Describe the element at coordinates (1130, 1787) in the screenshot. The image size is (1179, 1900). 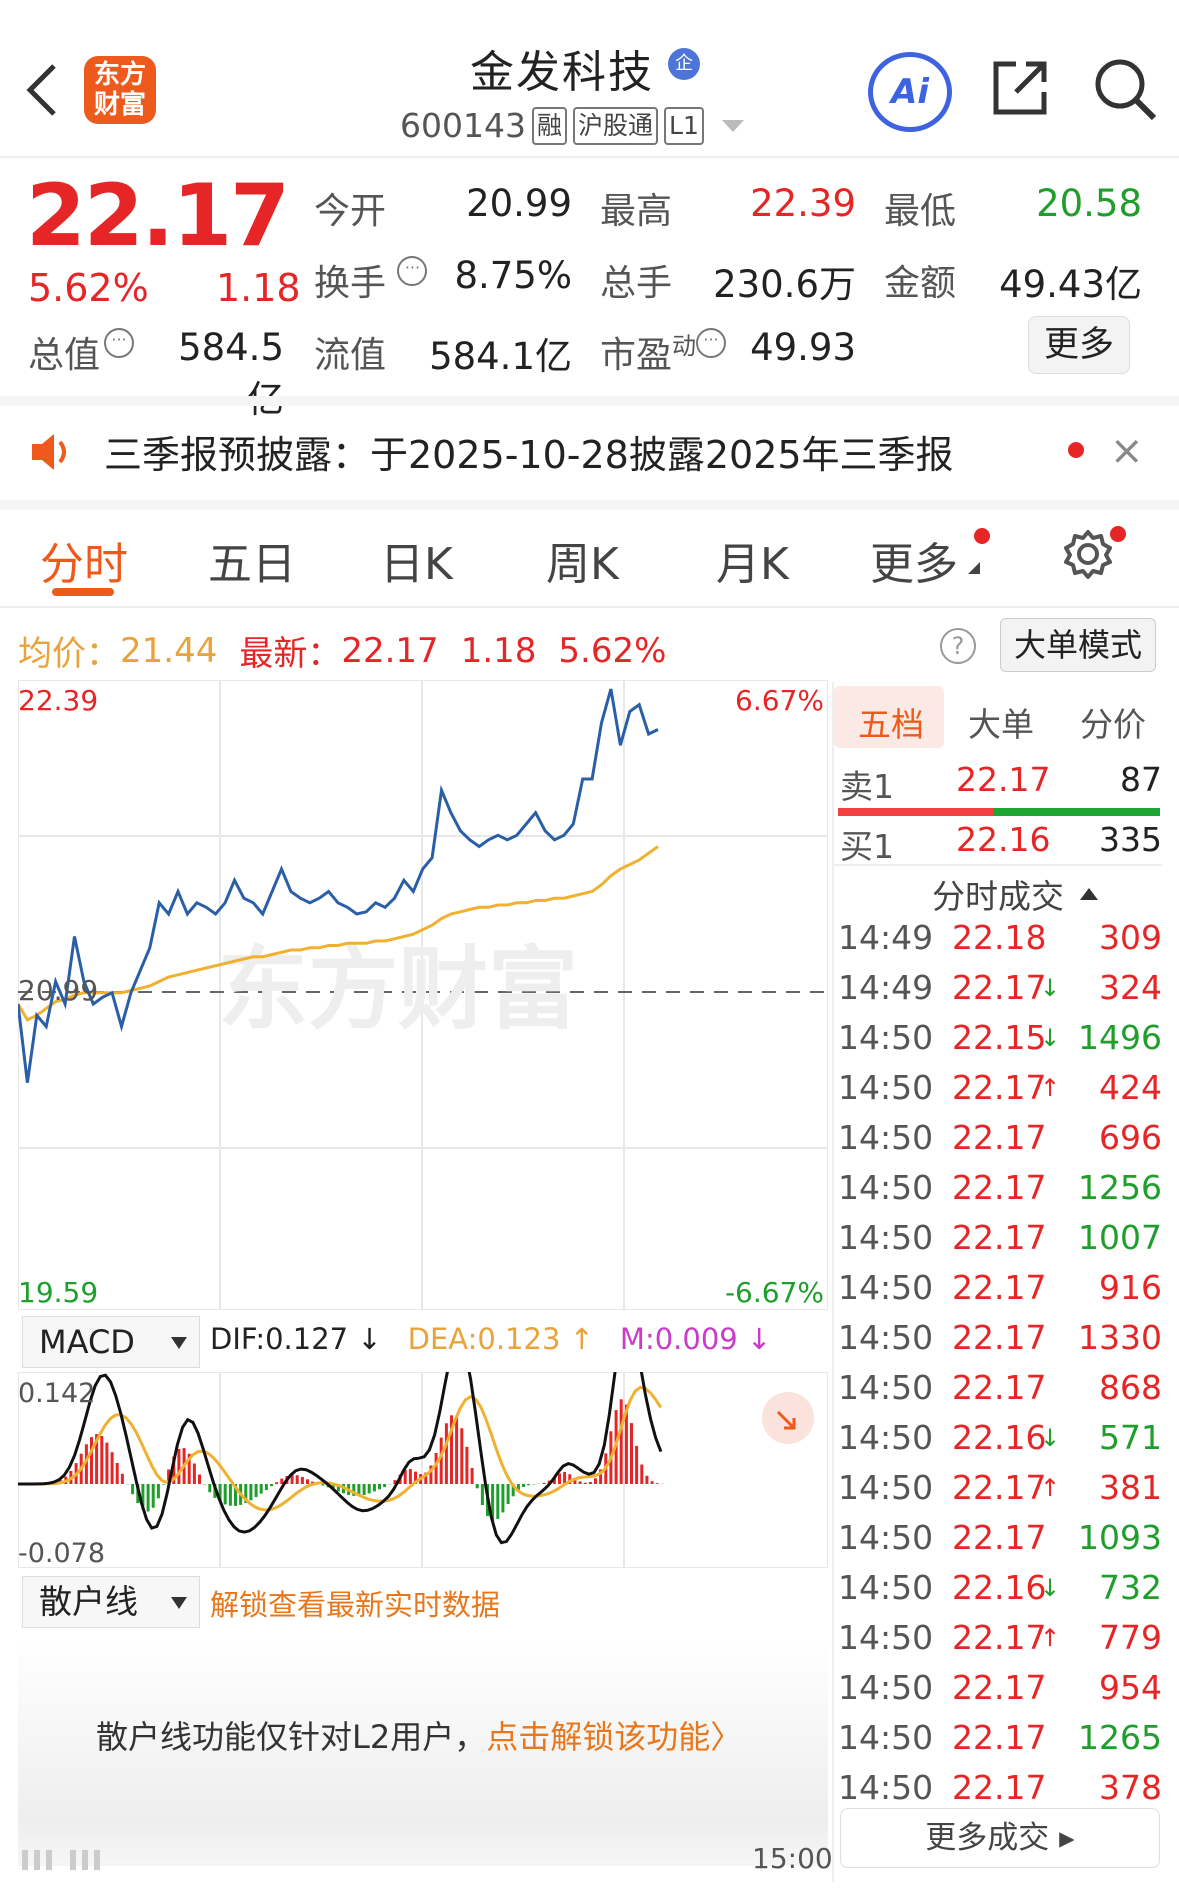
I see `trade-volume: 378` at that location.